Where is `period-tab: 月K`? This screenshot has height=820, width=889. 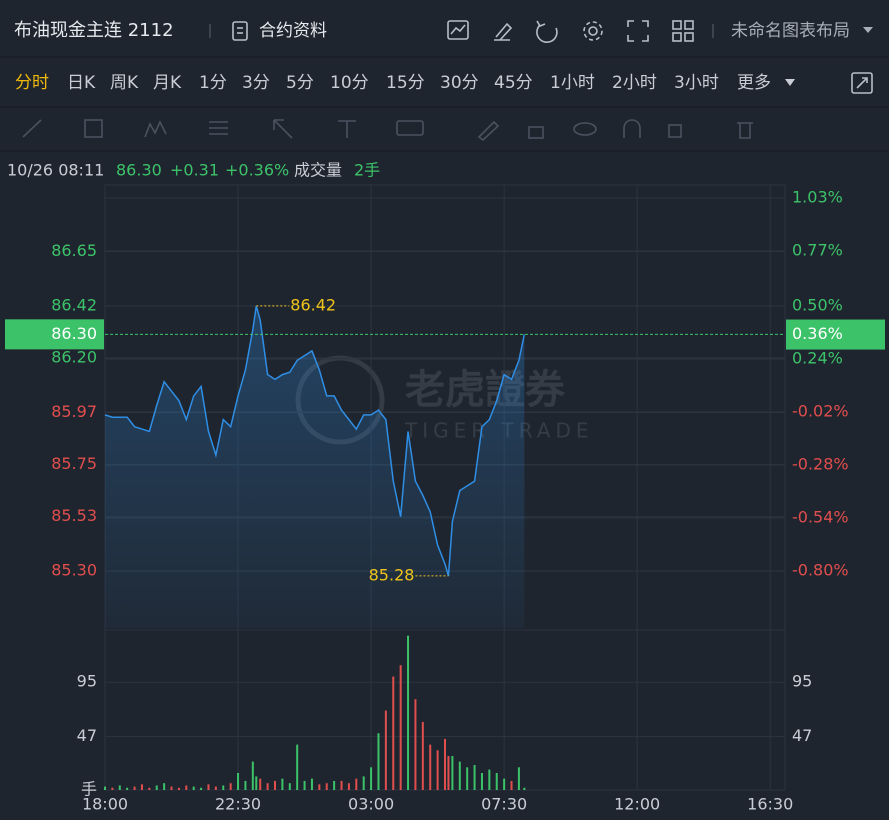 period-tab: 月K is located at coordinates (167, 83).